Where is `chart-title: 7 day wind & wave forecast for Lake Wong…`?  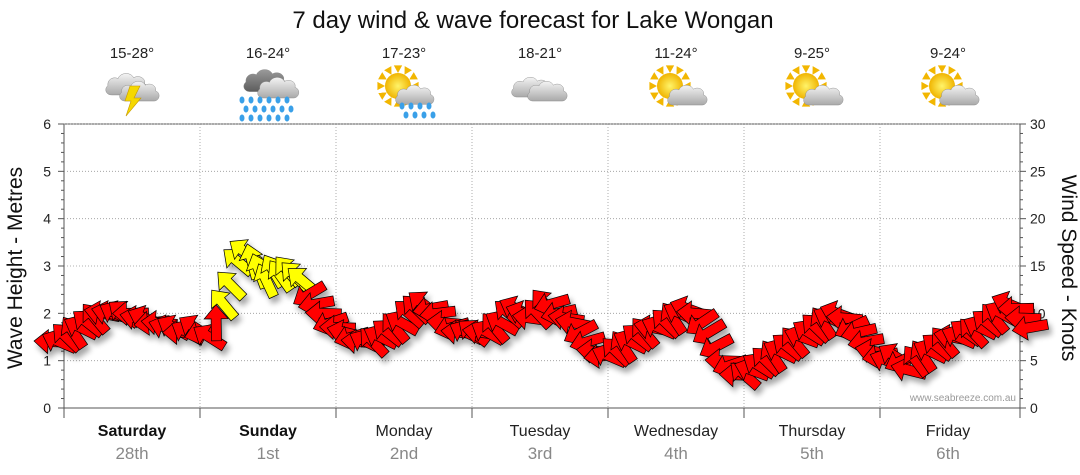
chart-title: 7 day wind & wave forecast for Lake Wong… is located at coordinates (532, 20).